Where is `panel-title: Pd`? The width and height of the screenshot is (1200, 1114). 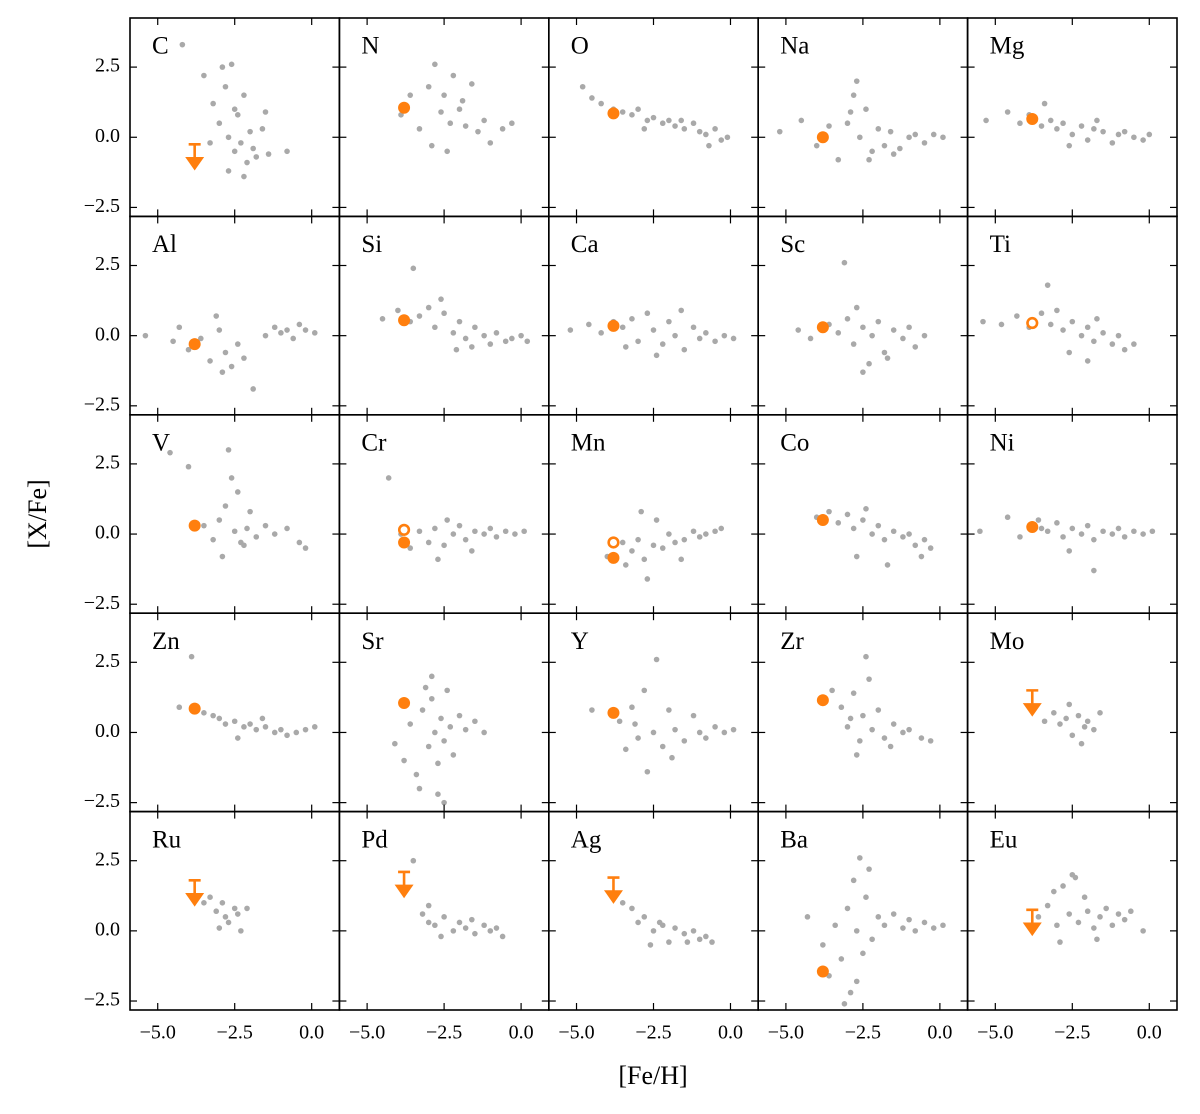
panel-title: Pd is located at coordinates (374, 839).